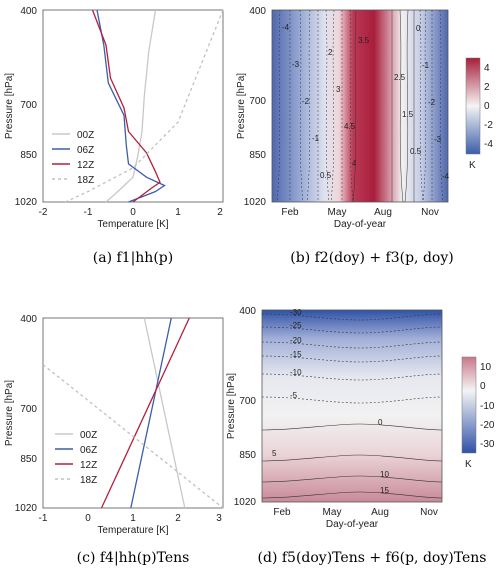 The height and width of the screenshot is (569, 500). I want to click on colorbar-tick: -10, so click(487, 406).